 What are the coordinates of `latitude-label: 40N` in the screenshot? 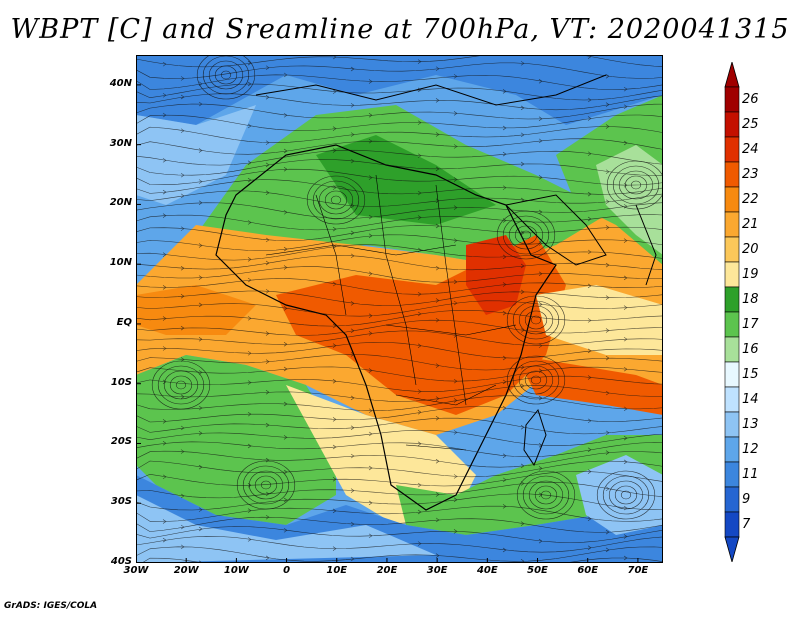 It's located at (120, 83).